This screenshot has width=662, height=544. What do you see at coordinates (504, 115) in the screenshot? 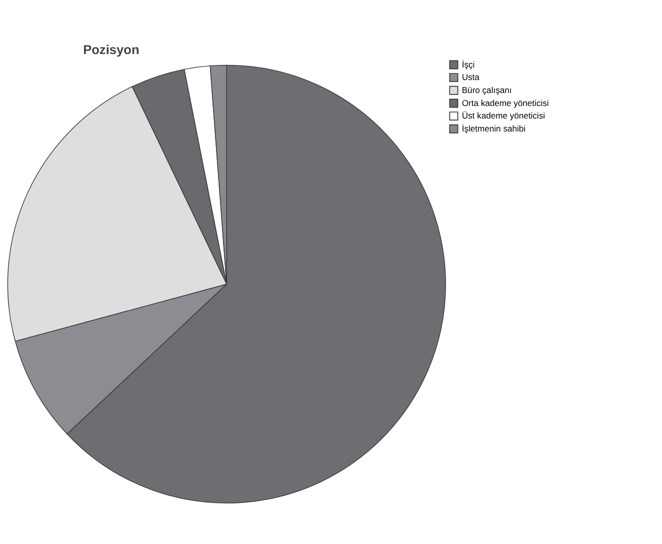
I see `legend-label: Üst kademe yöneticisi` at bounding box center [504, 115].